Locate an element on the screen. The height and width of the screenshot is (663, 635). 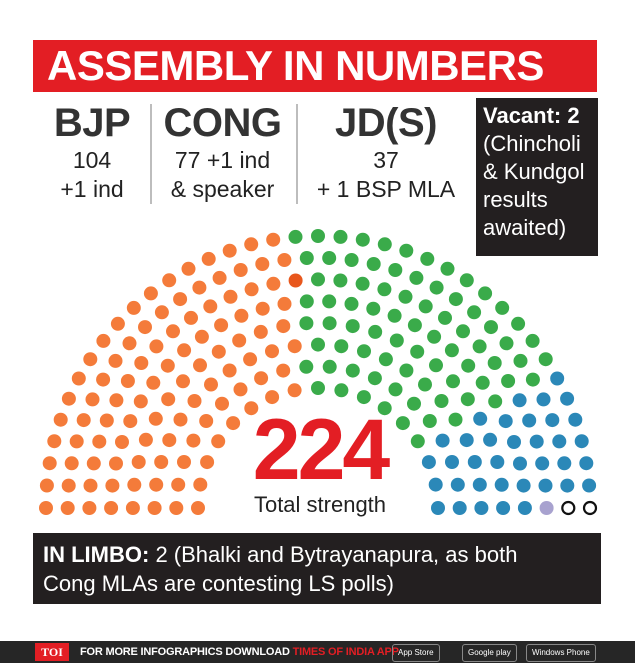
total-strength-label: Total strength is located at coordinates (320, 504).